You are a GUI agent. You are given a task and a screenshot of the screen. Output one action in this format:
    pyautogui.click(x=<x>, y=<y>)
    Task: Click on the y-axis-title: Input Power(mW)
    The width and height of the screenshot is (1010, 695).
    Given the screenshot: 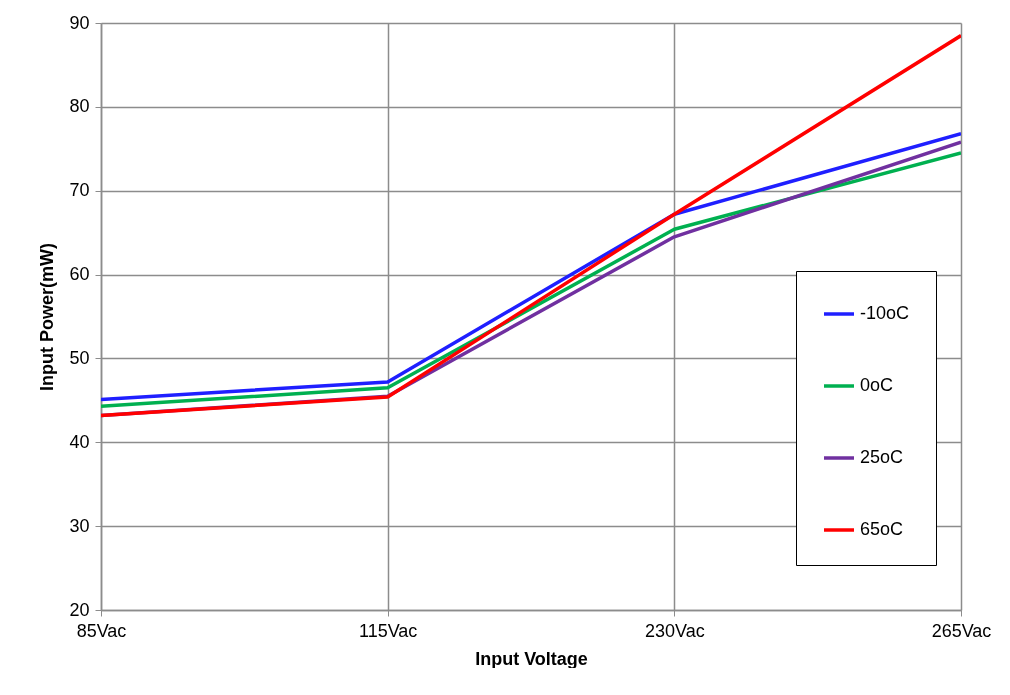 What is the action you would take?
    pyautogui.click(x=47, y=317)
    